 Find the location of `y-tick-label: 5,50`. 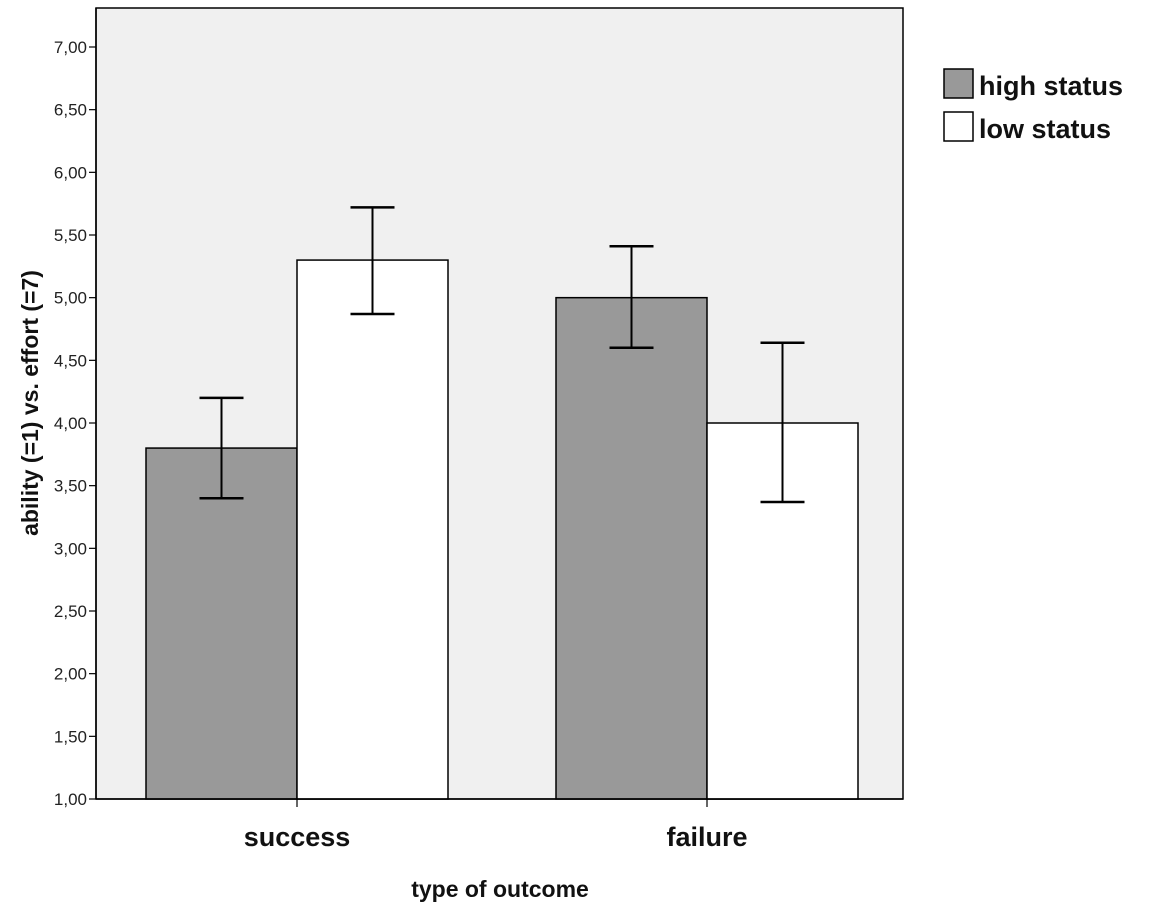

y-tick-label: 5,50 is located at coordinates (70, 235).